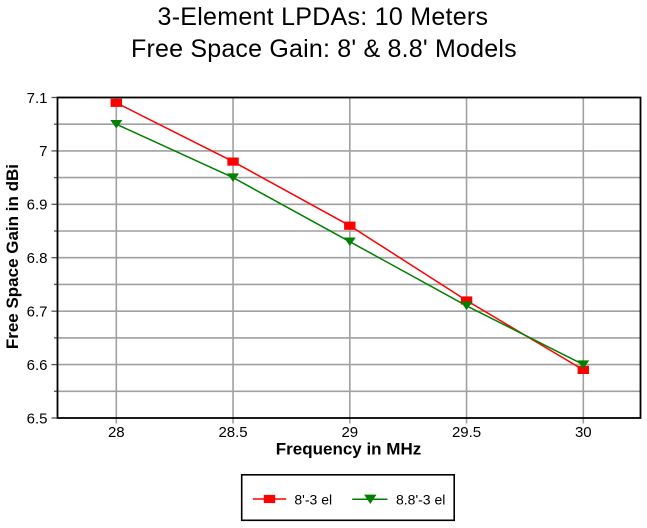  What do you see at coordinates (313, 500) in the screenshot?
I see `svg-text: 8'-3 el` at bounding box center [313, 500].